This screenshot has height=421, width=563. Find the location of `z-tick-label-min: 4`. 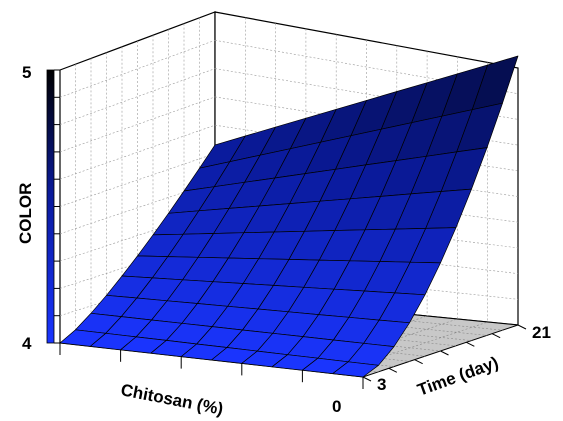

z-tick-label-min: 4 is located at coordinates (27, 343).